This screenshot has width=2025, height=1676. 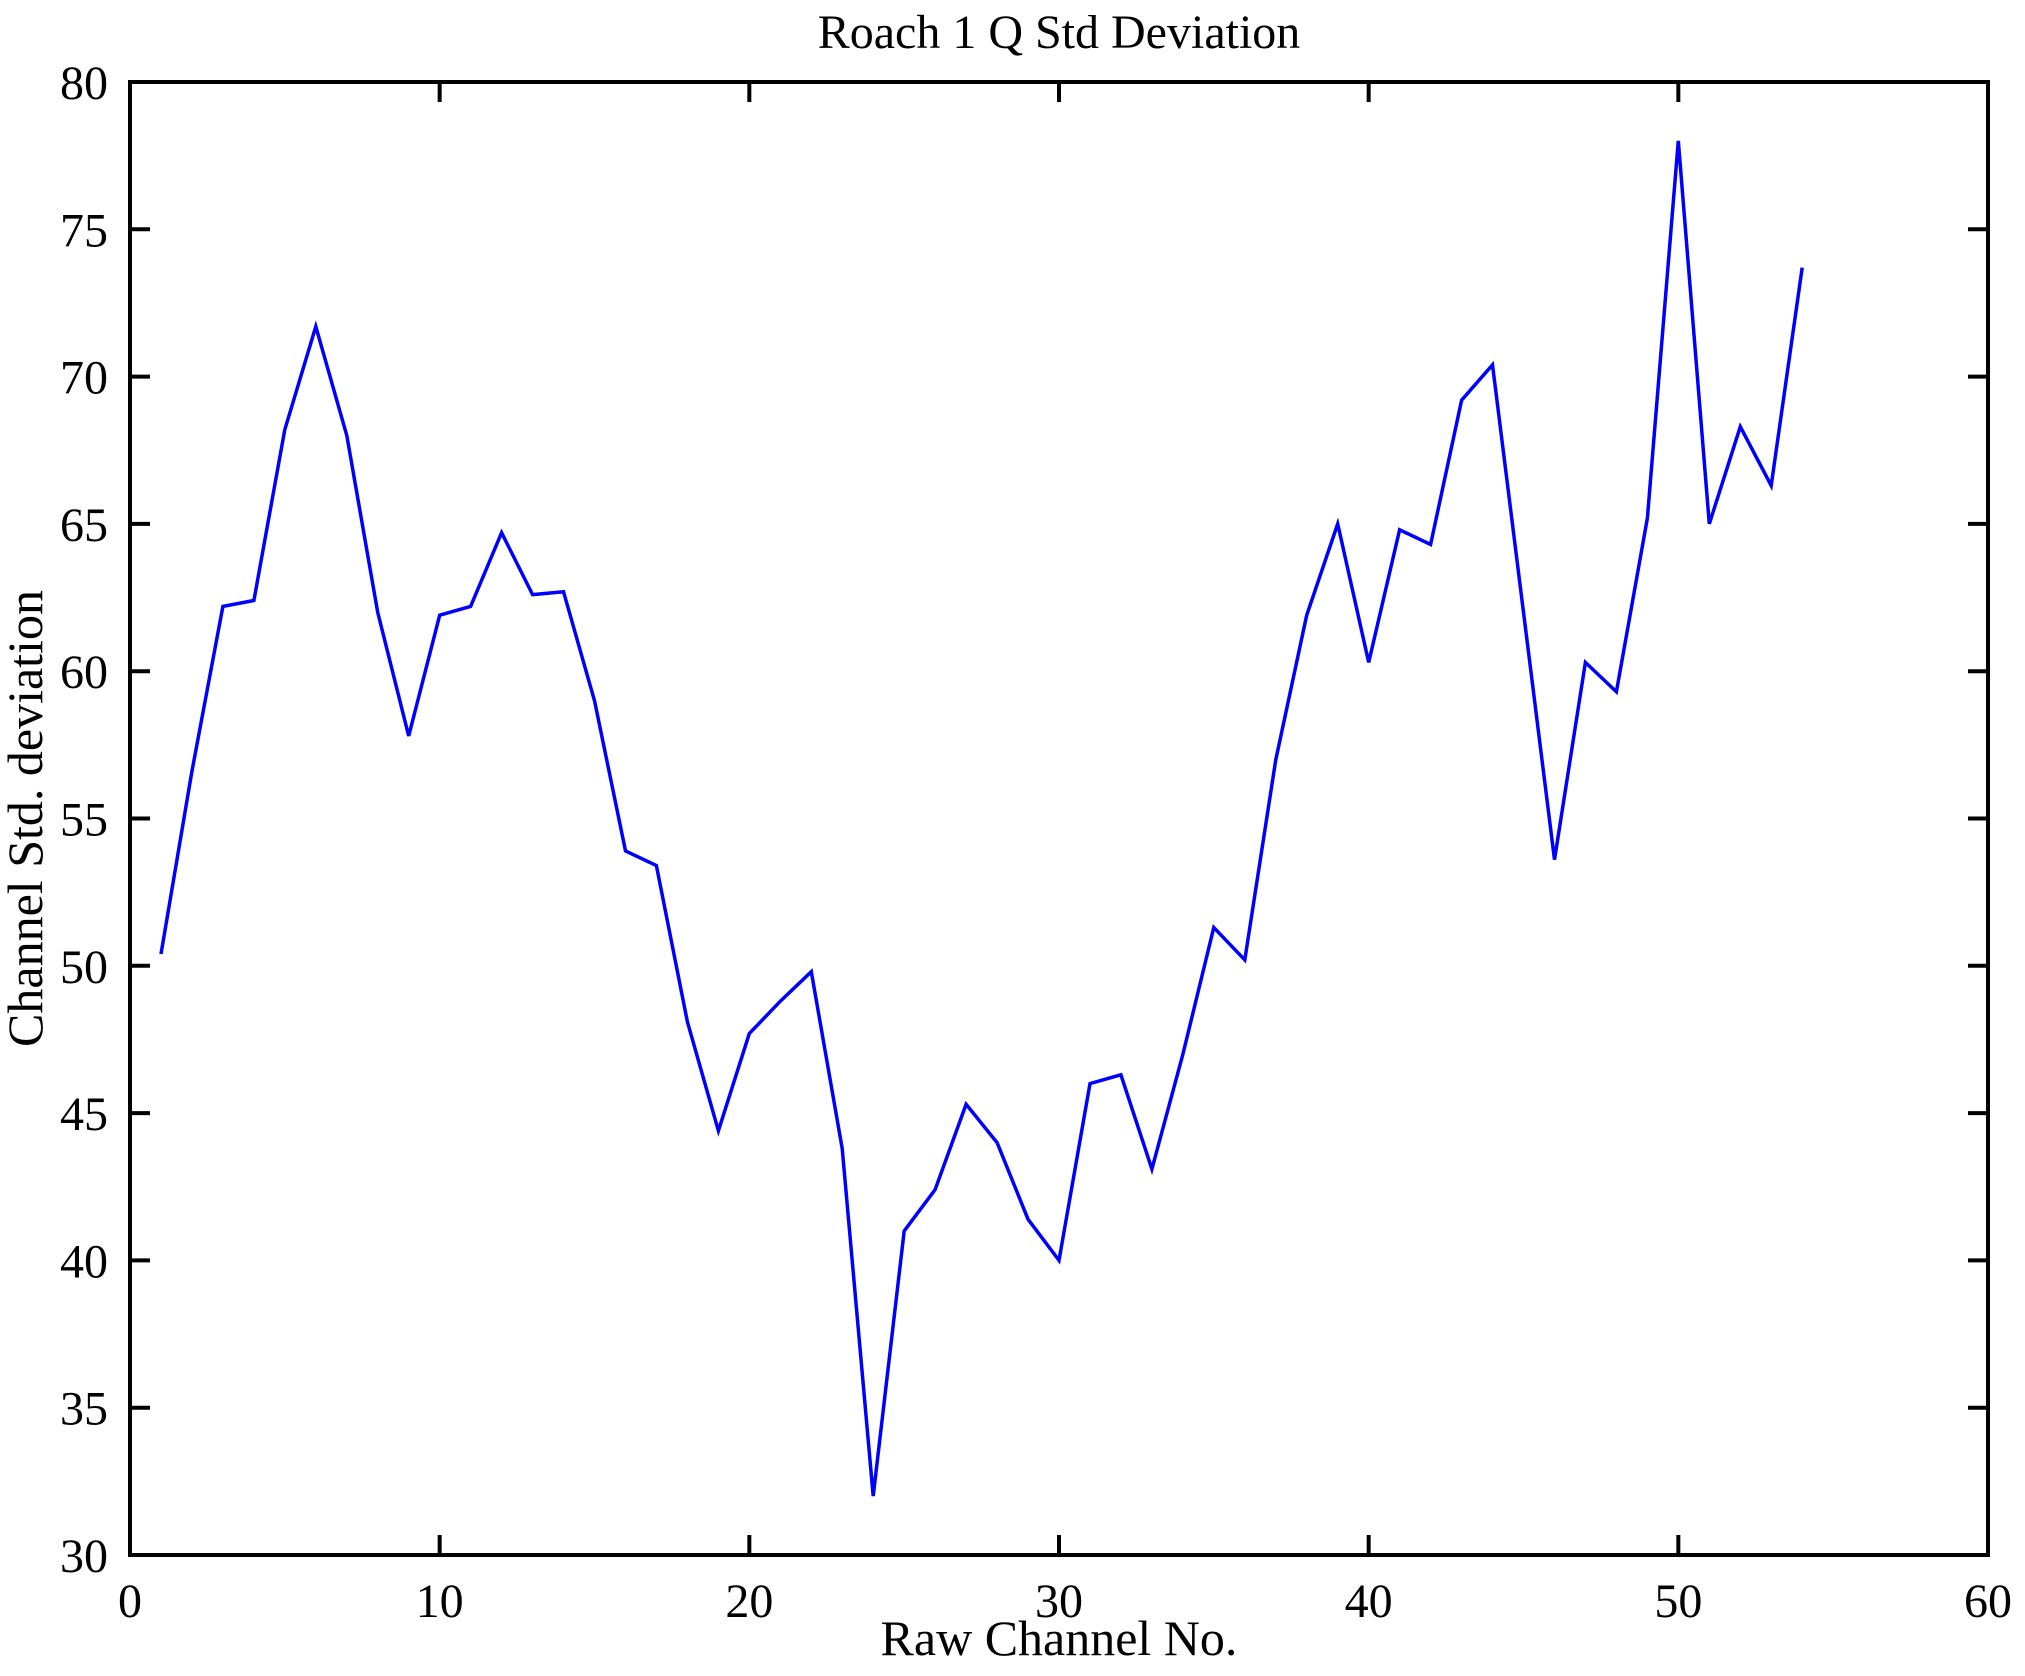 I want to click on y-axis-label: Channel Std. deviation, so click(x=26, y=818).